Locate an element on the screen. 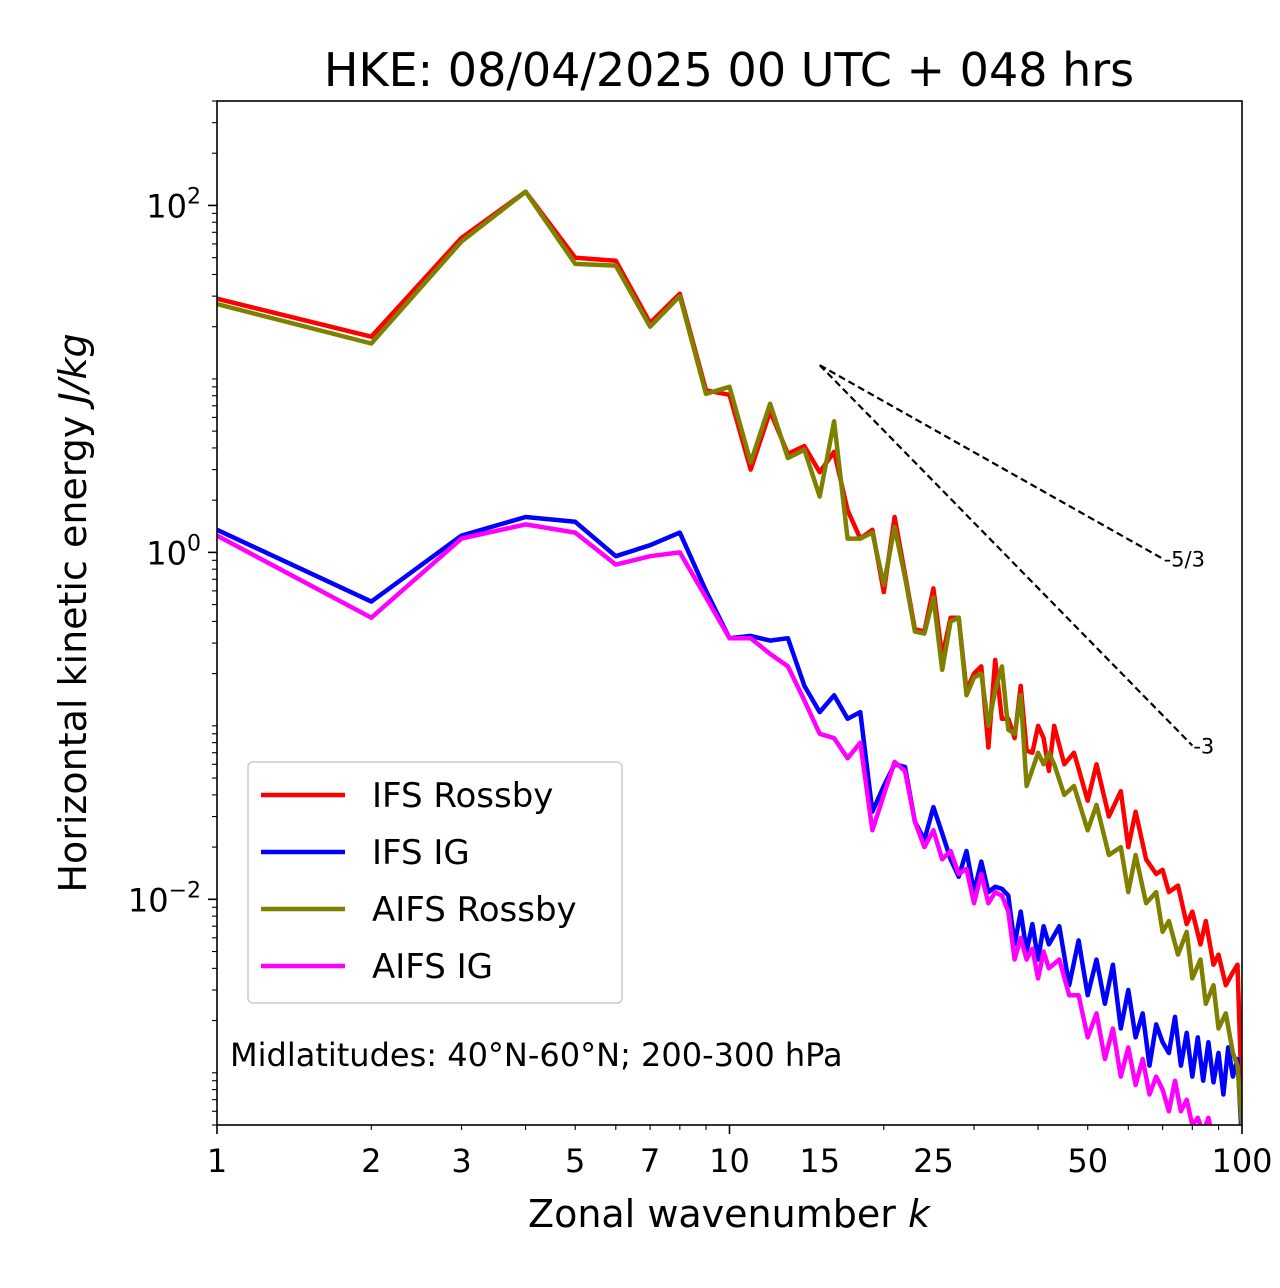  x-tick-label: 7 is located at coordinates (650, 1161).